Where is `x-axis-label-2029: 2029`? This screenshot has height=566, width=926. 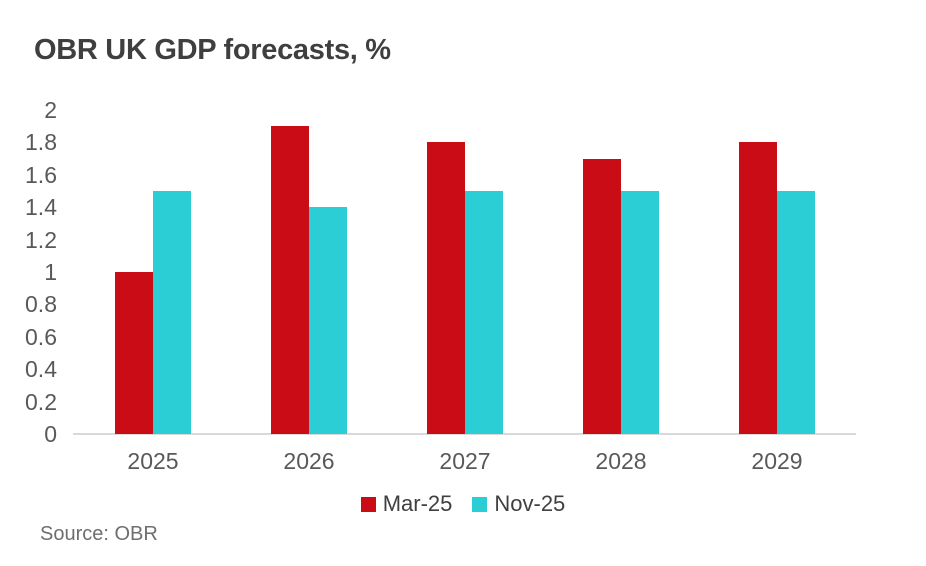
x-axis-label-2029: 2029 is located at coordinates (777, 461).